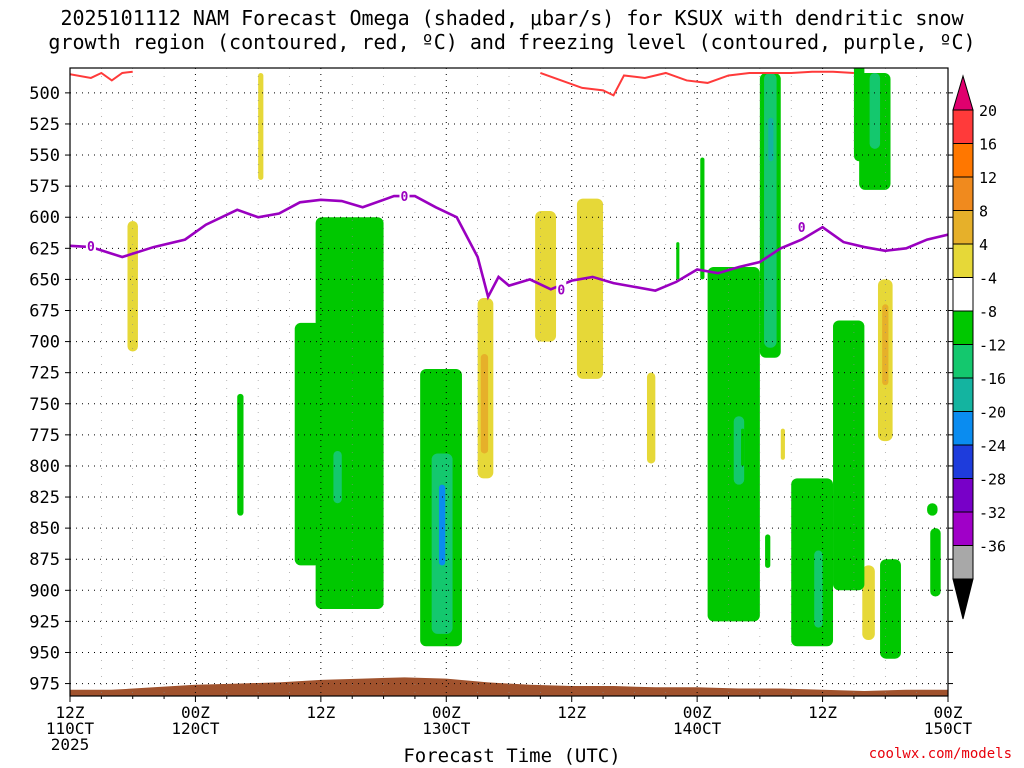 This screenshot has width=1024, height=768. I want to click on y-tick-label-750: 750, so click(44, 405).